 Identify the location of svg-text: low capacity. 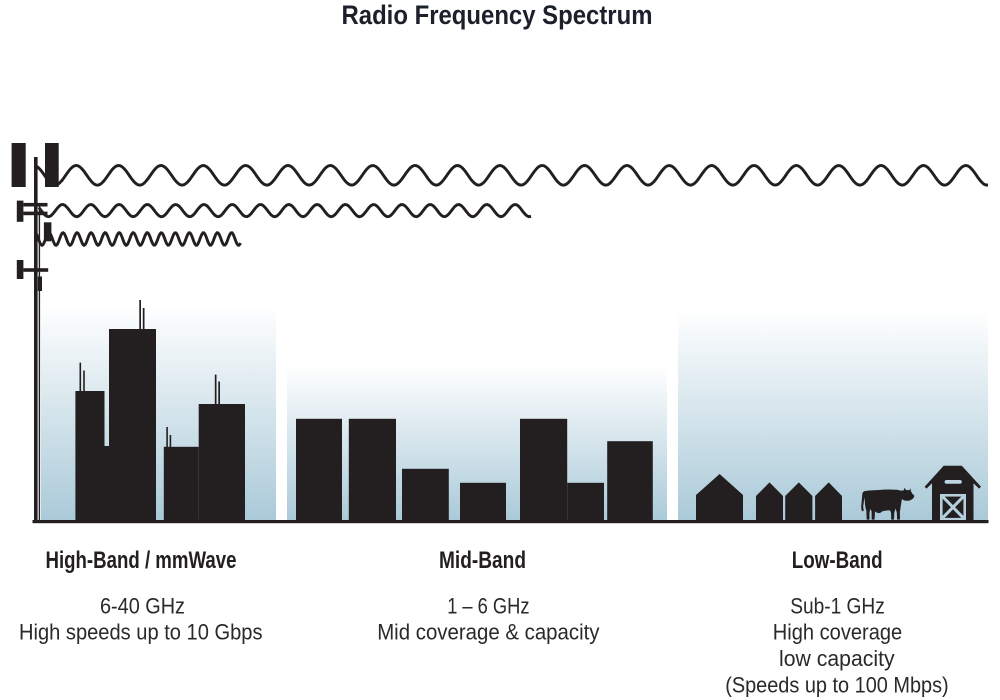
(837, 658).